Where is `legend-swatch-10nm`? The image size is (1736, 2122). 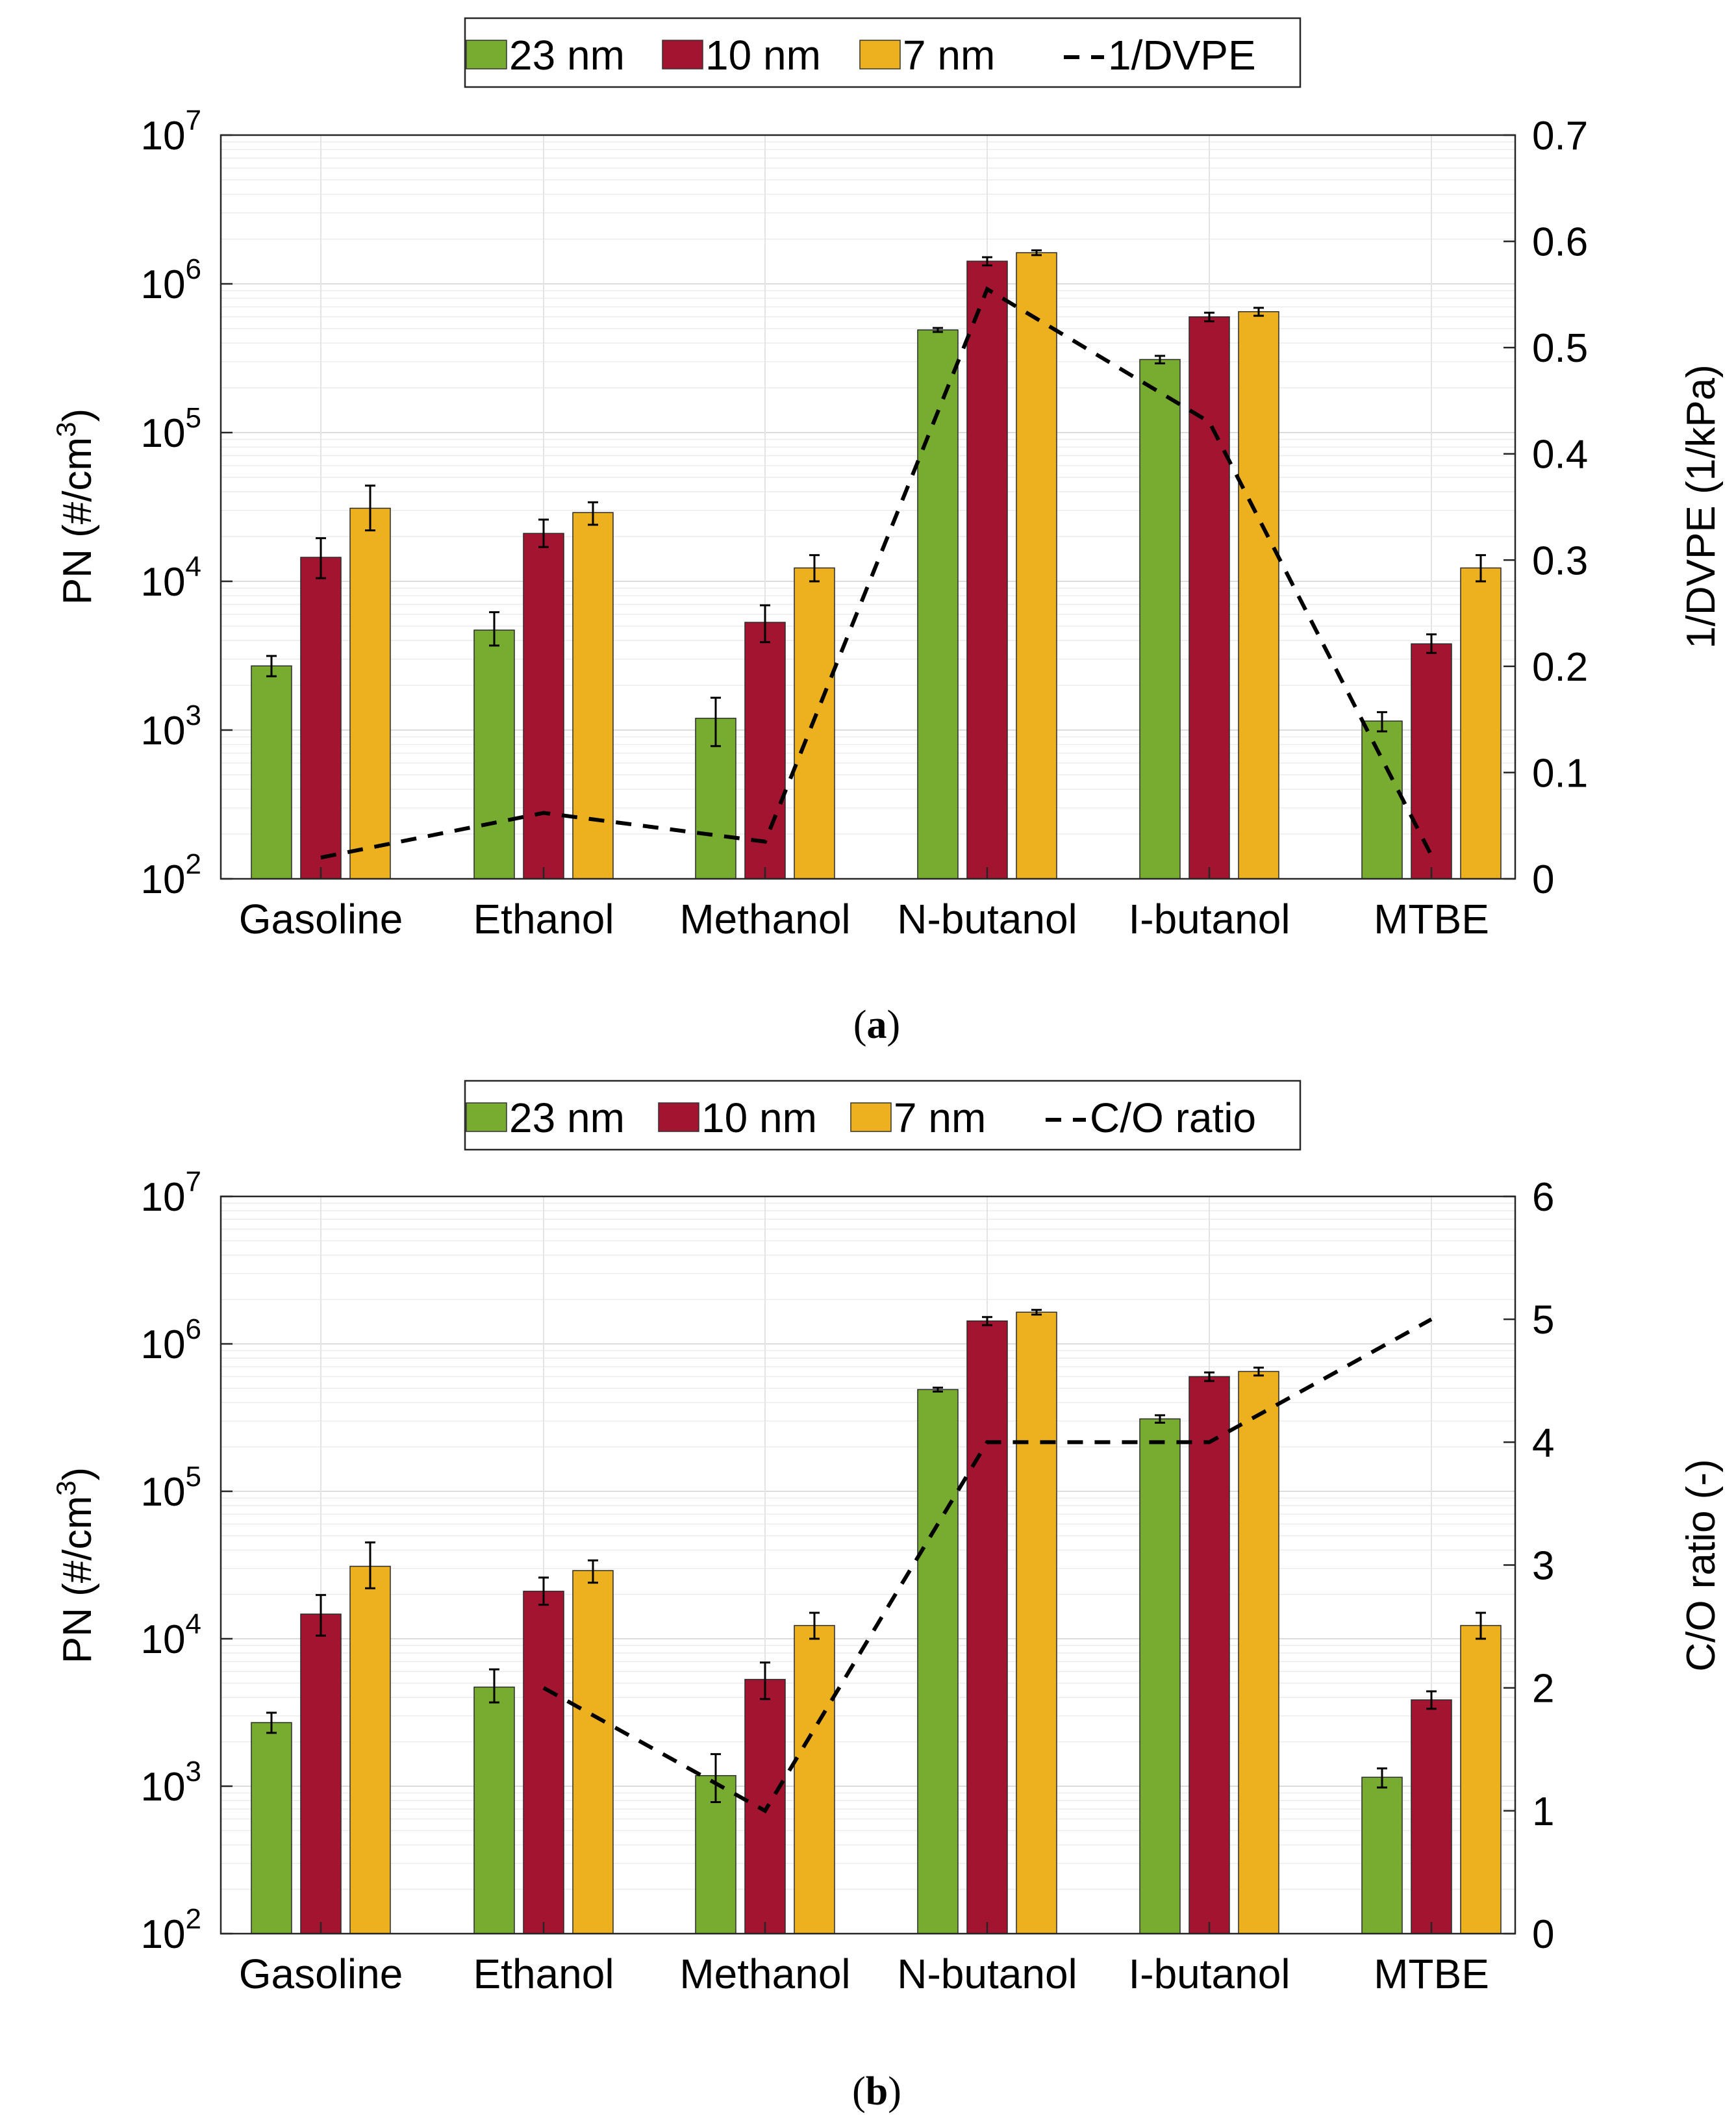 legend-swatch-10nm is located at coordinates (678, 1117).